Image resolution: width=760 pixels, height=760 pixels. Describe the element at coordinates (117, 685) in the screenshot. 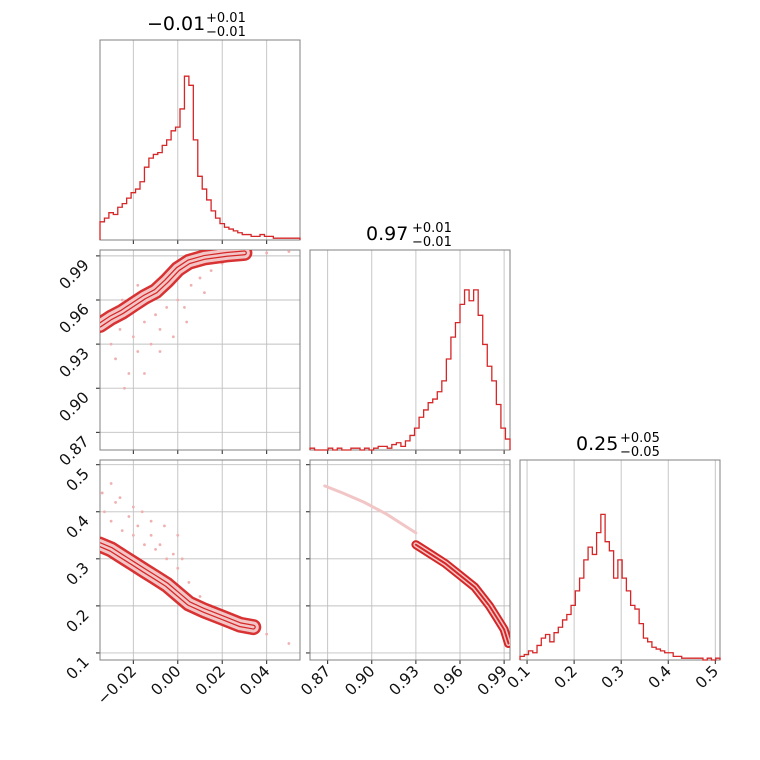

I see `x-tick-label: −0.02` at that location.